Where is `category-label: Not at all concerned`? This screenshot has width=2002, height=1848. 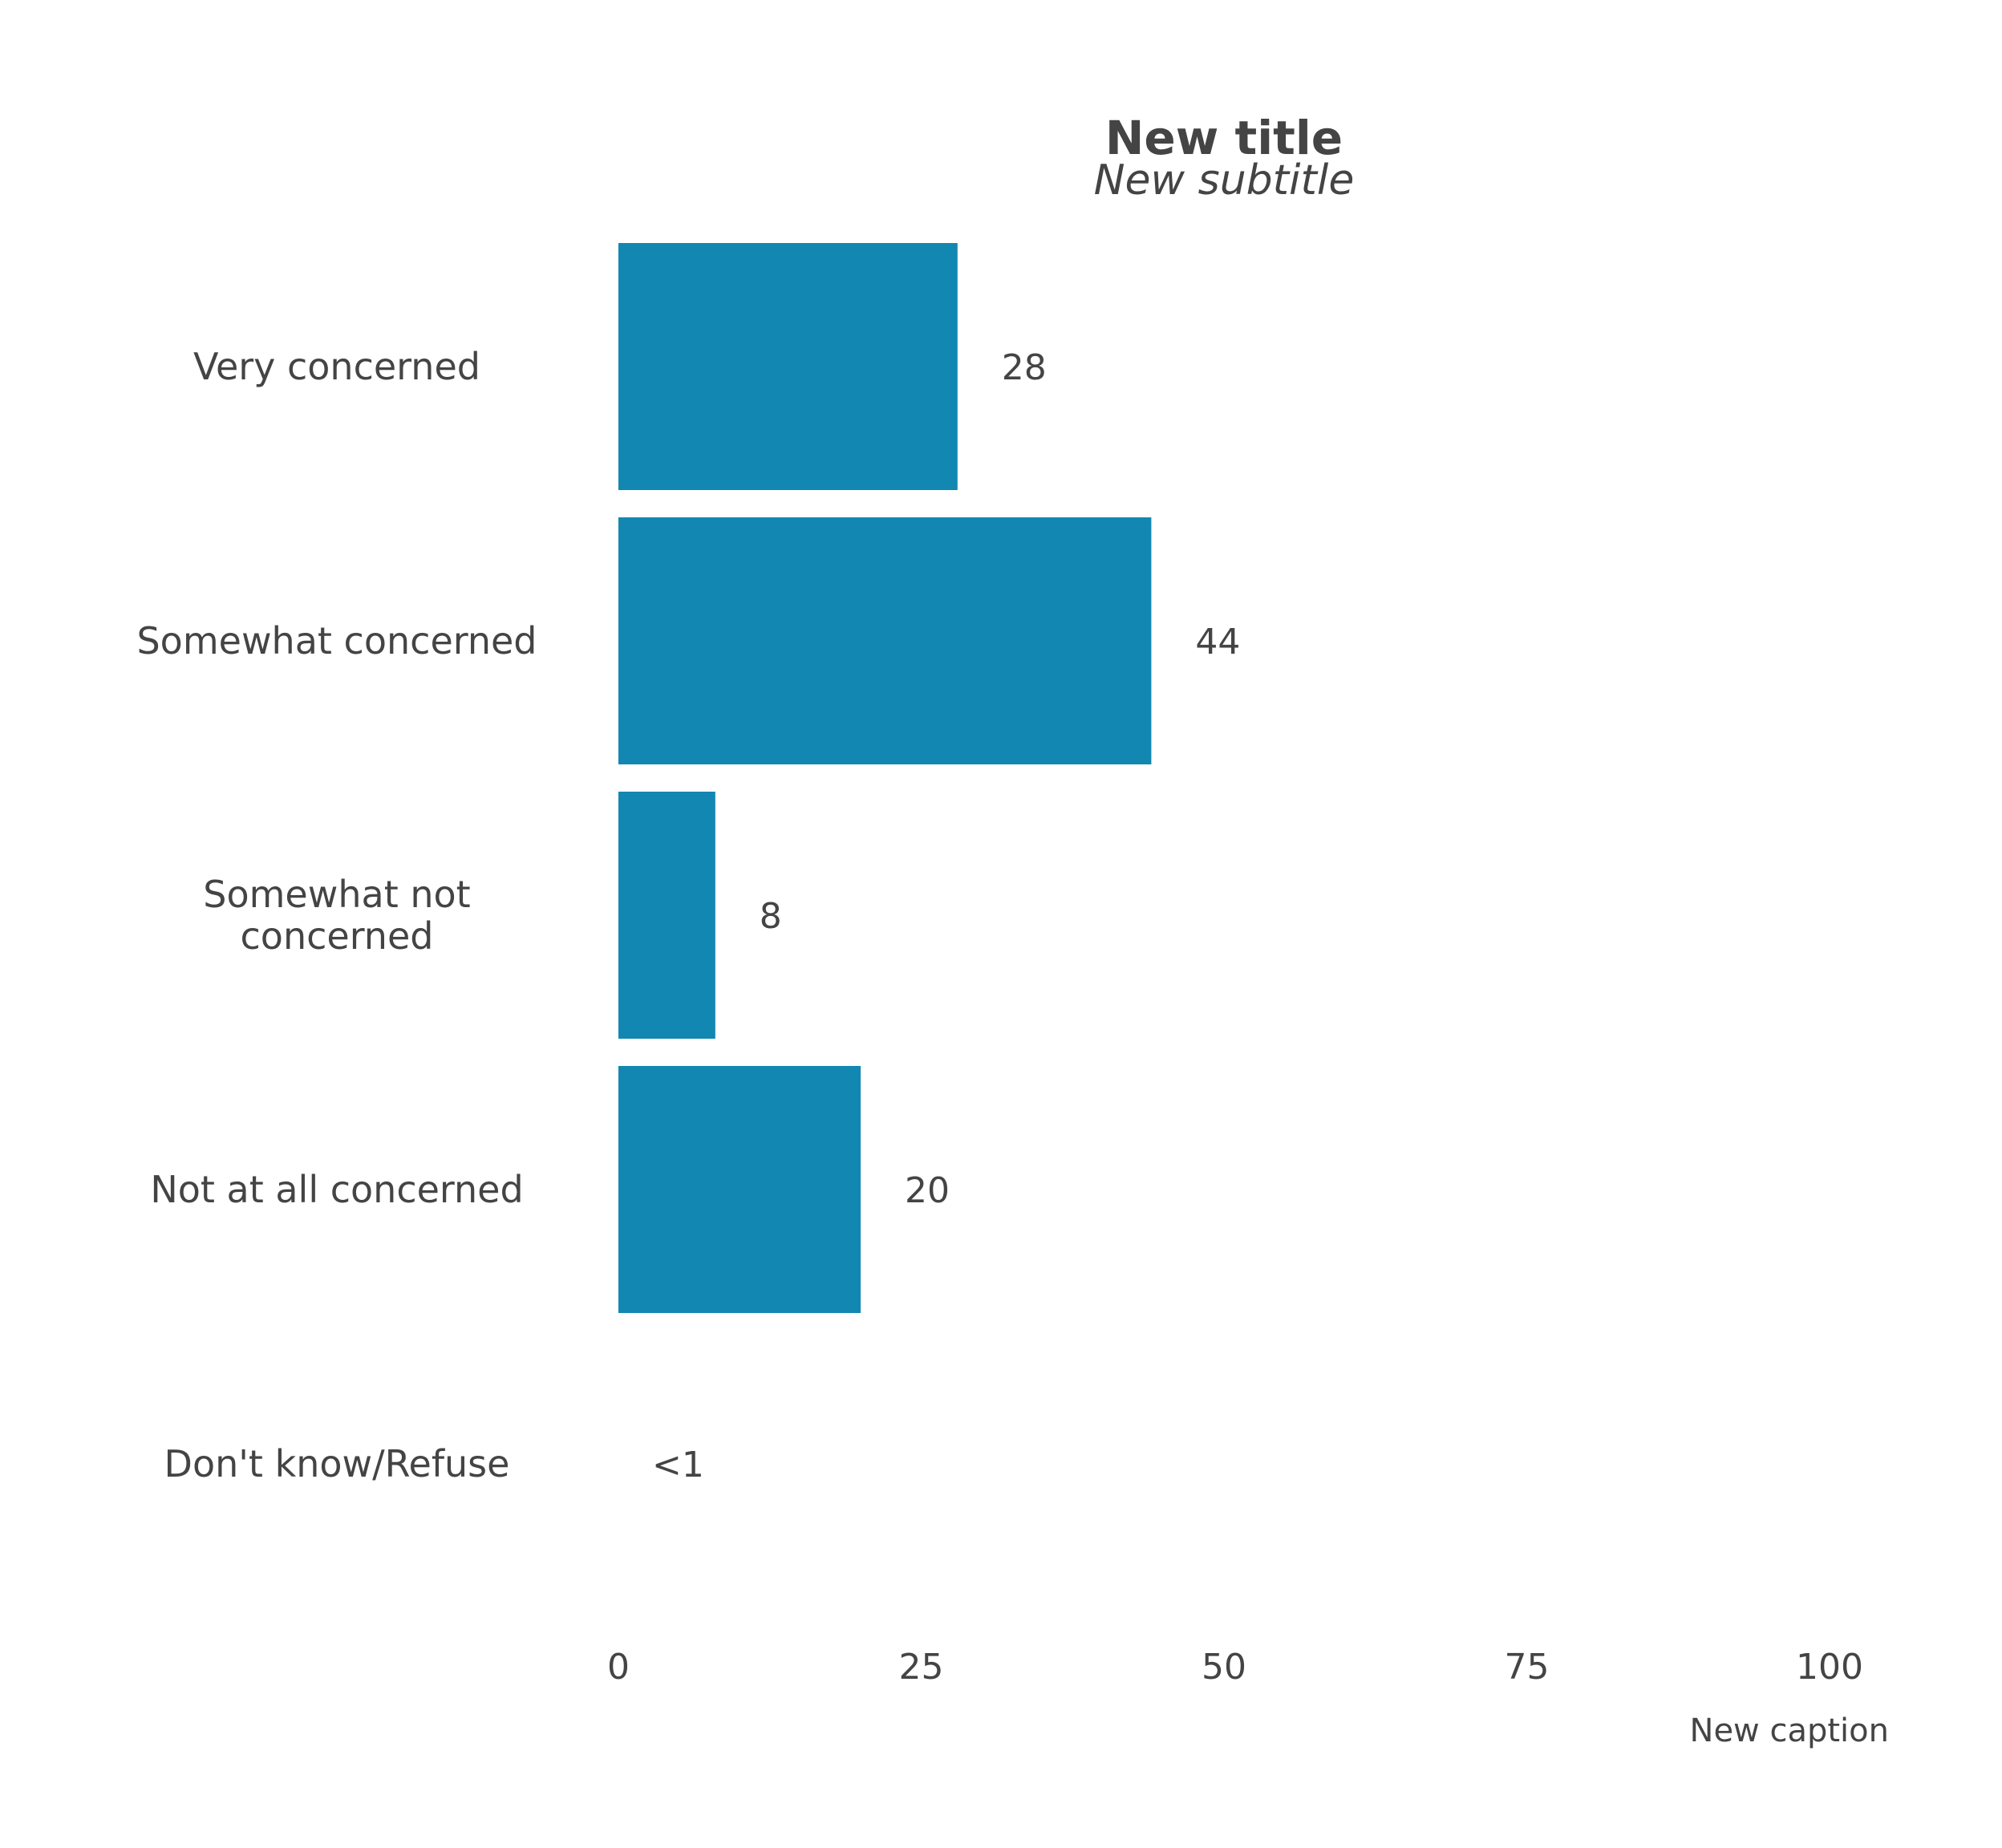
category-label: Not at all concerned is located at coordinates (336, 1189).